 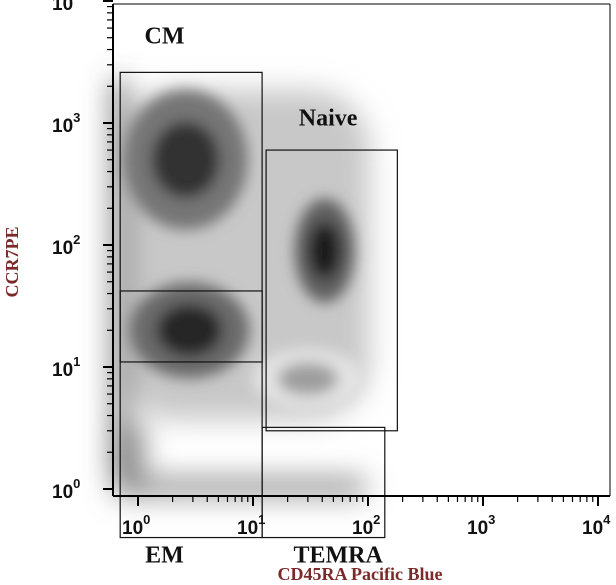 I want to click on population-temra-core, so click(x=308, y=379).